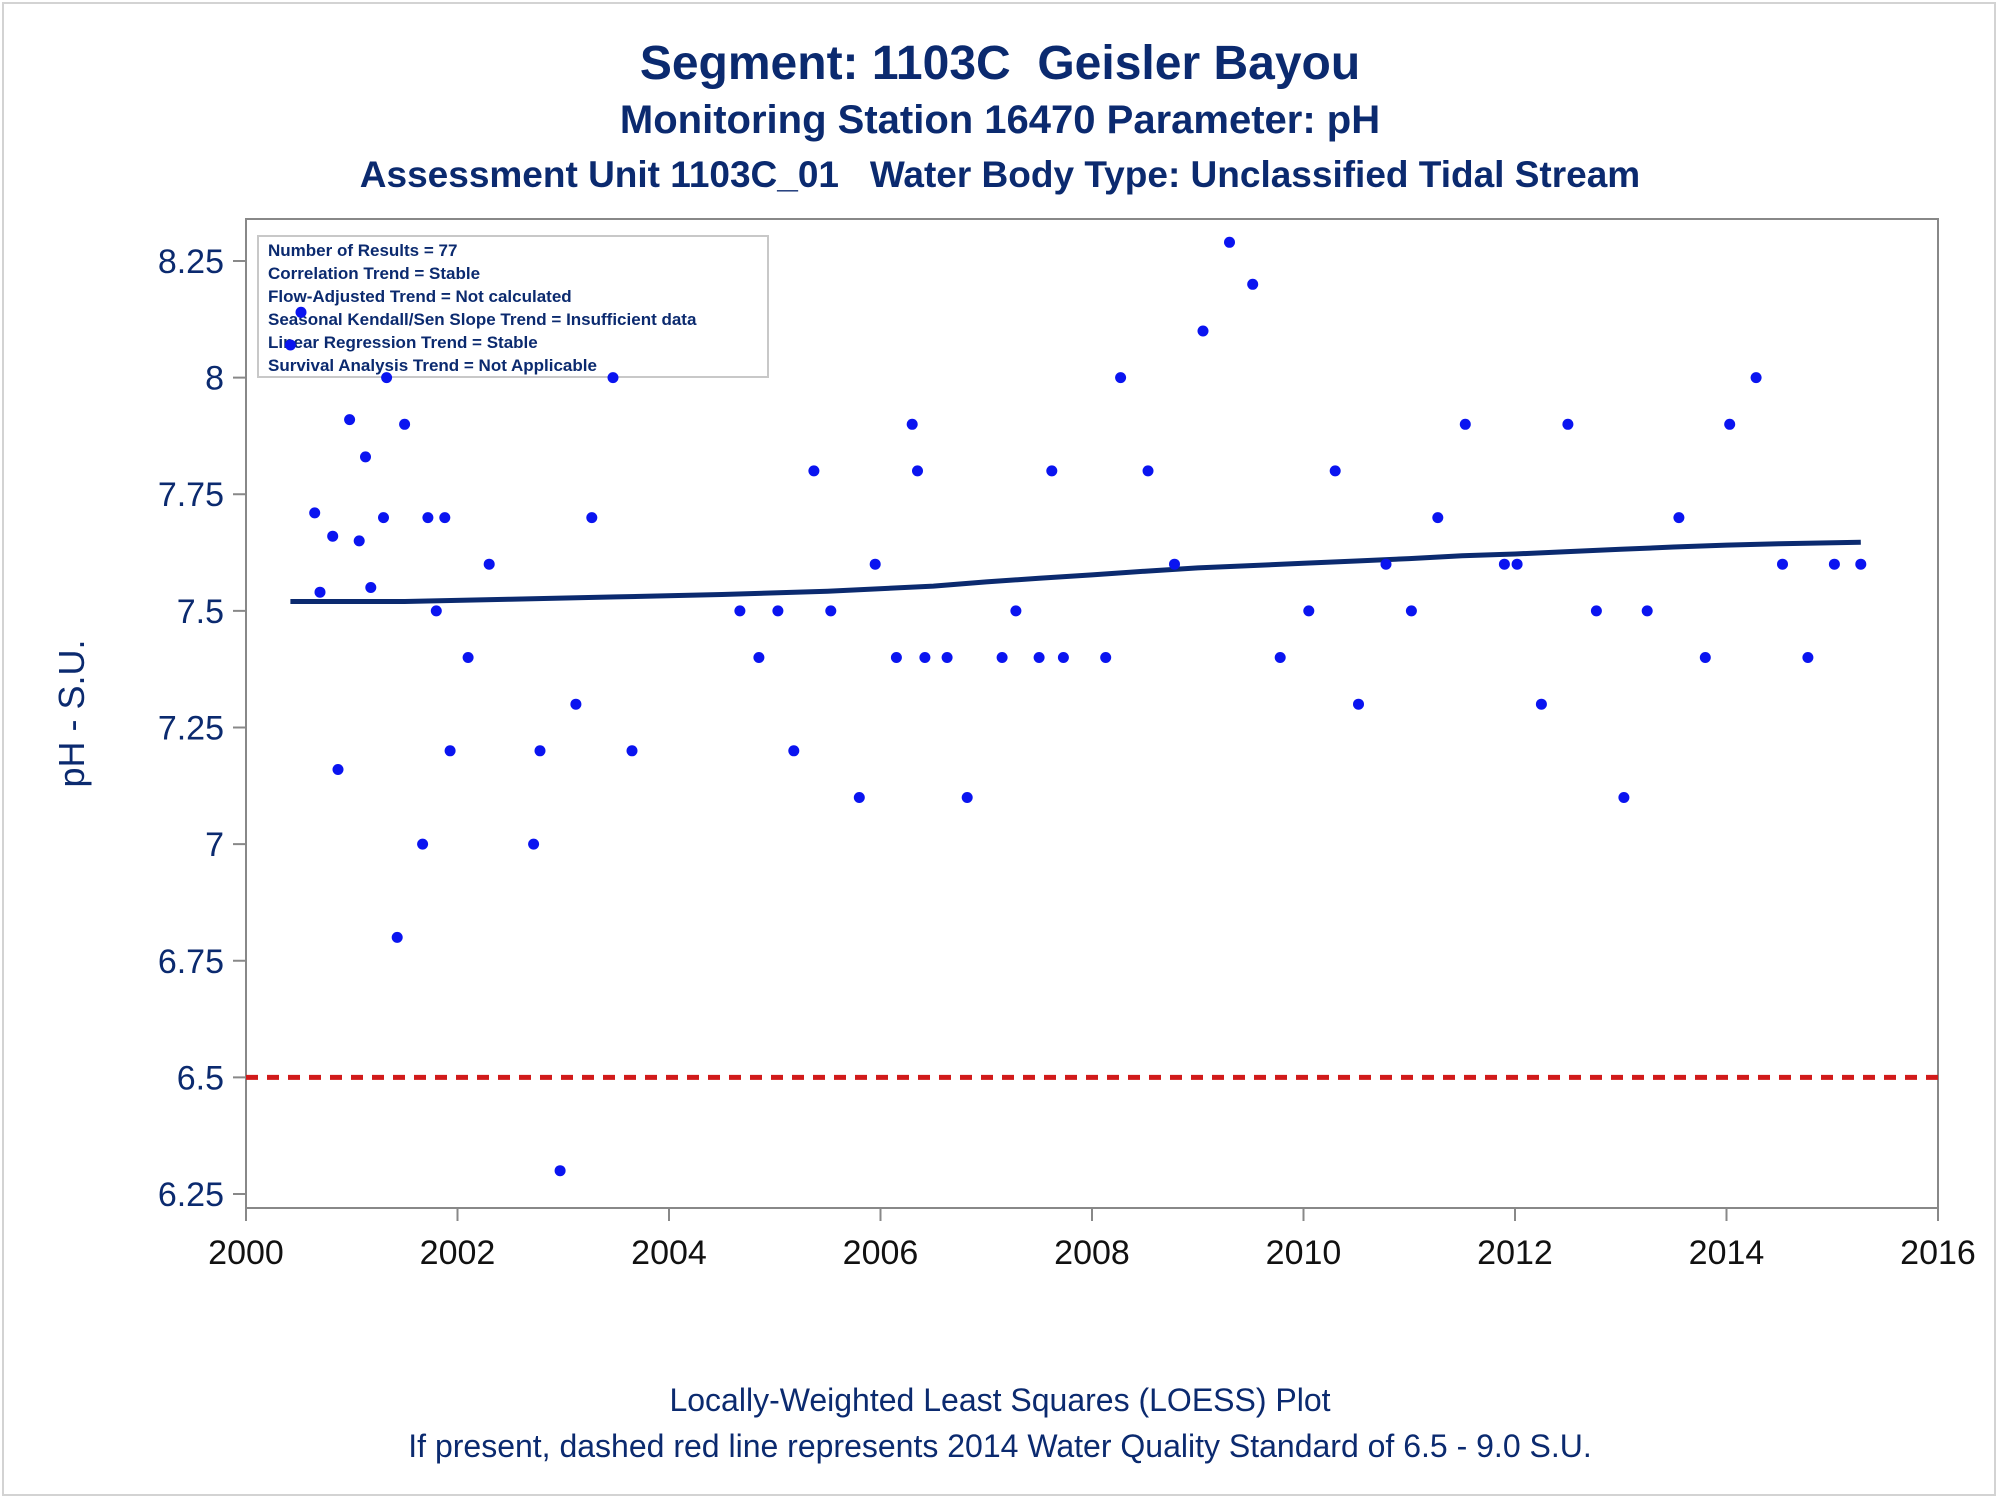 The height and width of the screenshot is (1500, 2000). What do you see at coordinates (881, 1253) in the screenshot?
I see `x-tick-label: 2006` at bounding box center [881, 1253].